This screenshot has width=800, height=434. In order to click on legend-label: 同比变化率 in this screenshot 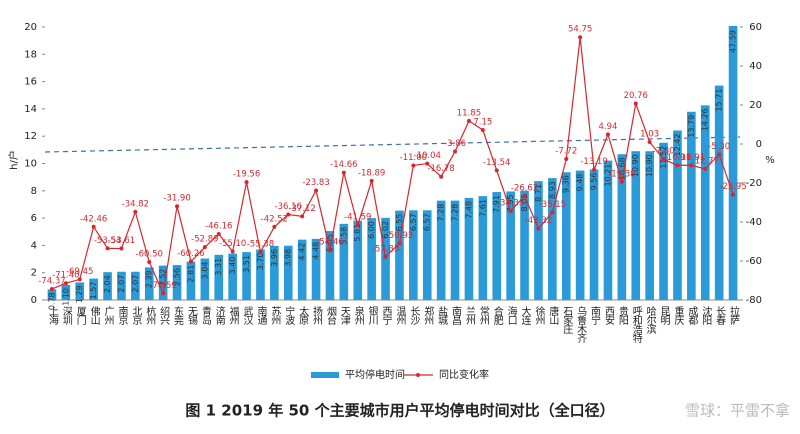, I will do `click(464, 374)`.